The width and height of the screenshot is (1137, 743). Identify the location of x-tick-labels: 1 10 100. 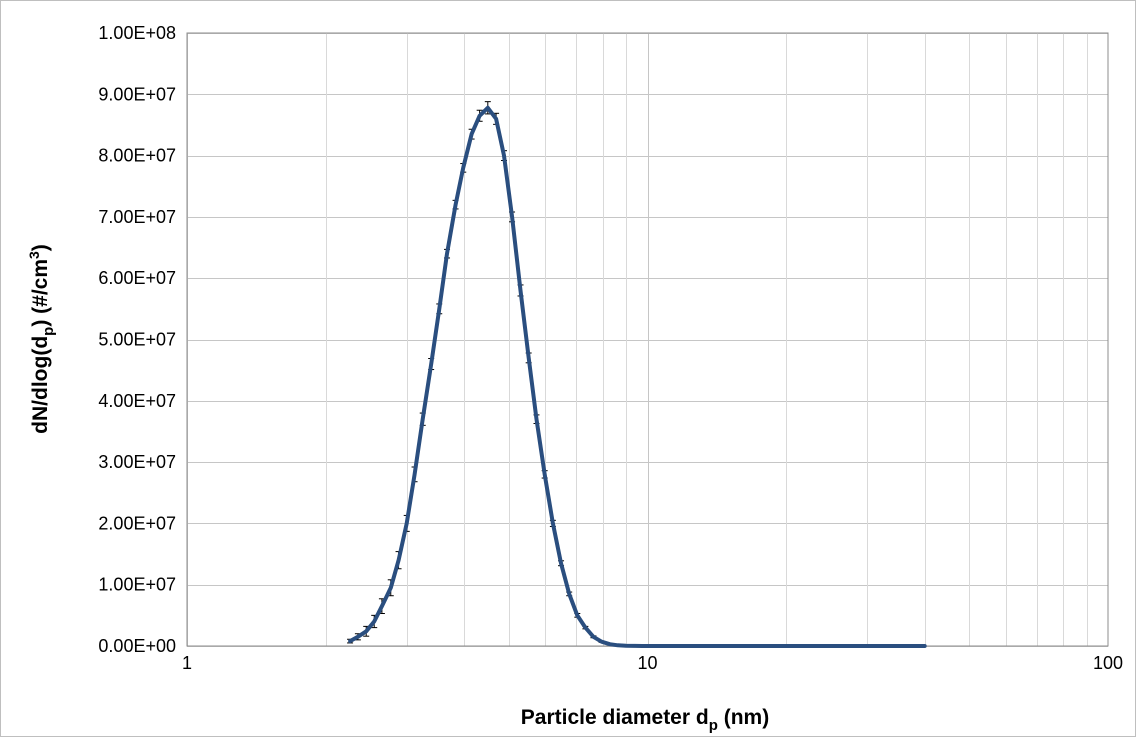
(652, 663).